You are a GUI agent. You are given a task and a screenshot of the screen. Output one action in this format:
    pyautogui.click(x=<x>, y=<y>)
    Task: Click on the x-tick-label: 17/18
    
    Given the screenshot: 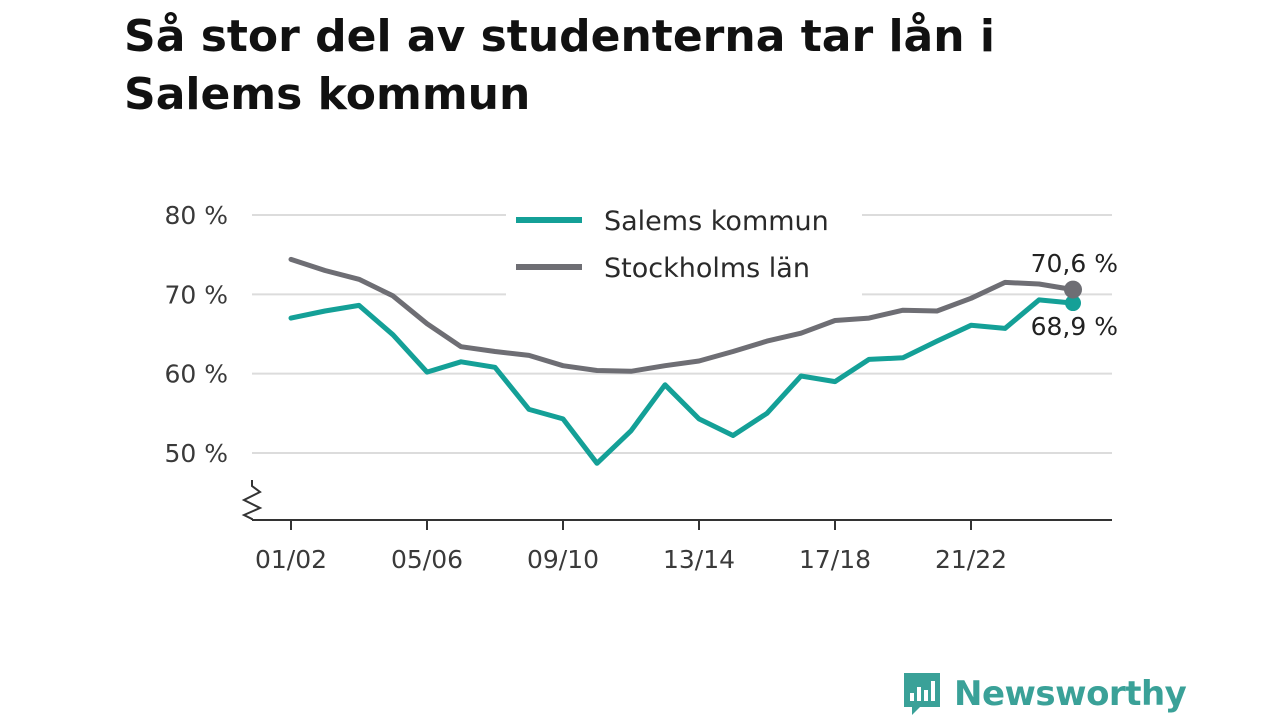 What is the action you would take?
    pyautogui.click(x=835, y=559)
    